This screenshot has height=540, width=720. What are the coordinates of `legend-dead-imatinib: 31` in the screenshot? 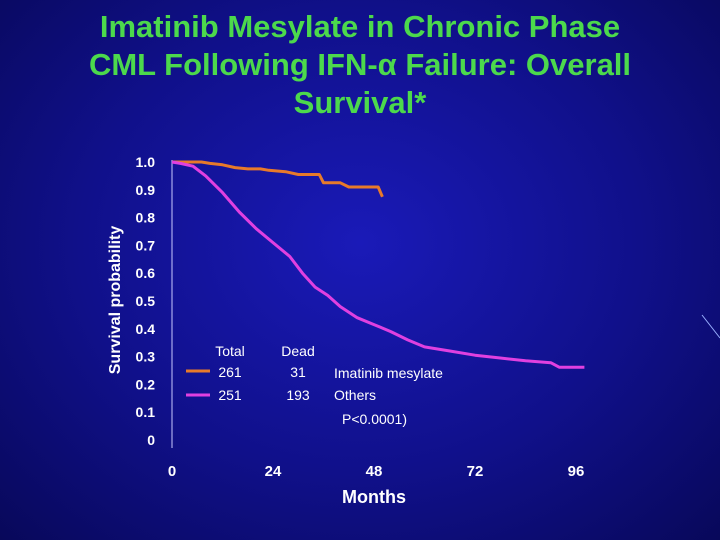 It's located at (298, 372).